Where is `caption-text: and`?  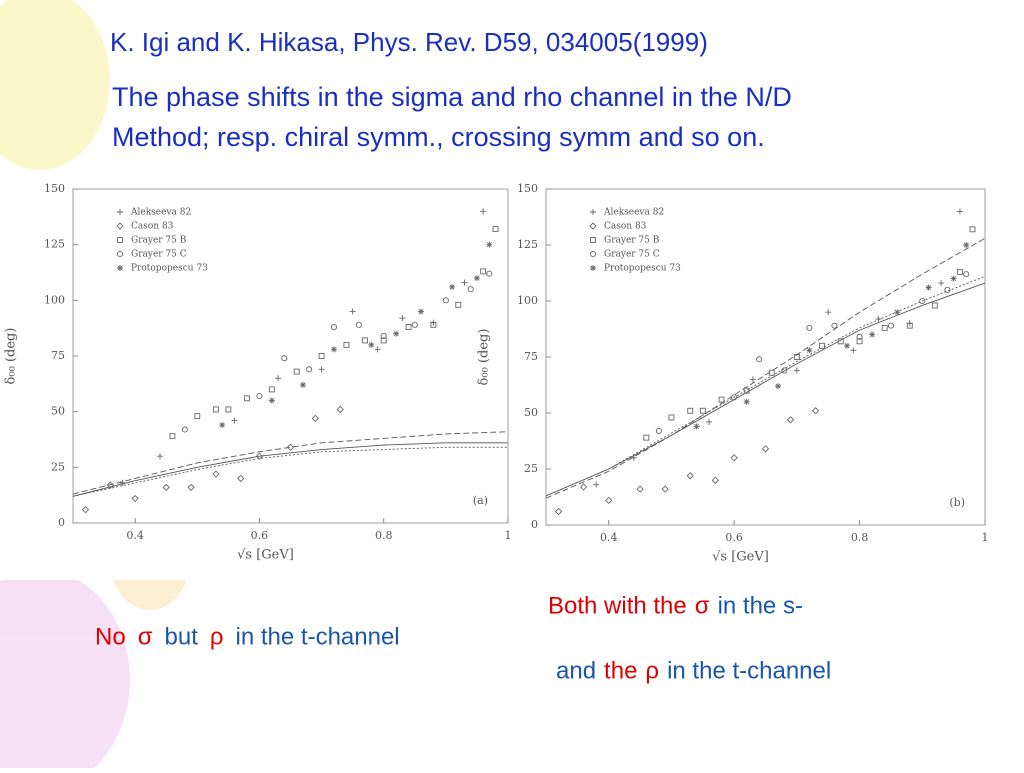
caption-text: and is located at coordinates (576, 670).